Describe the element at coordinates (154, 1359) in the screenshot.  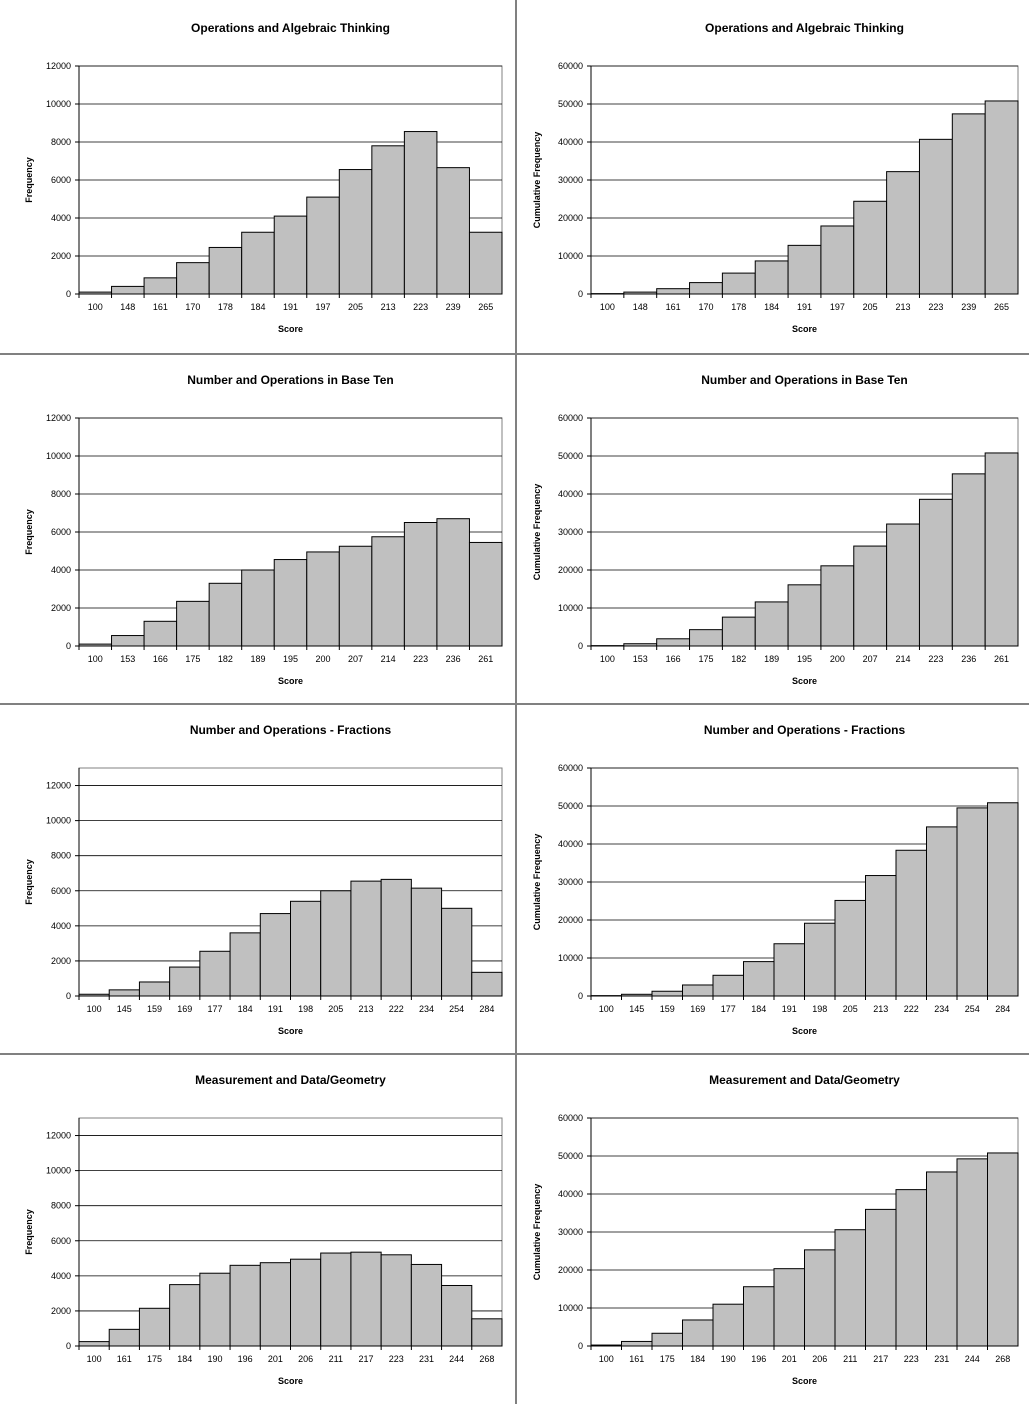
I see `x-tick-label: 175` at that location.